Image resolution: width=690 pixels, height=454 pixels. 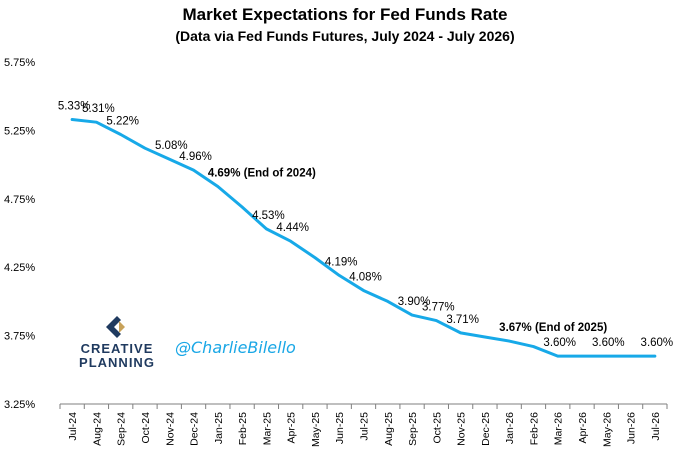 What do you see at coordinates (19, 131) in the screenshot?
I see `y-tick-label: 5.25%` at bounding box center [19, 131].